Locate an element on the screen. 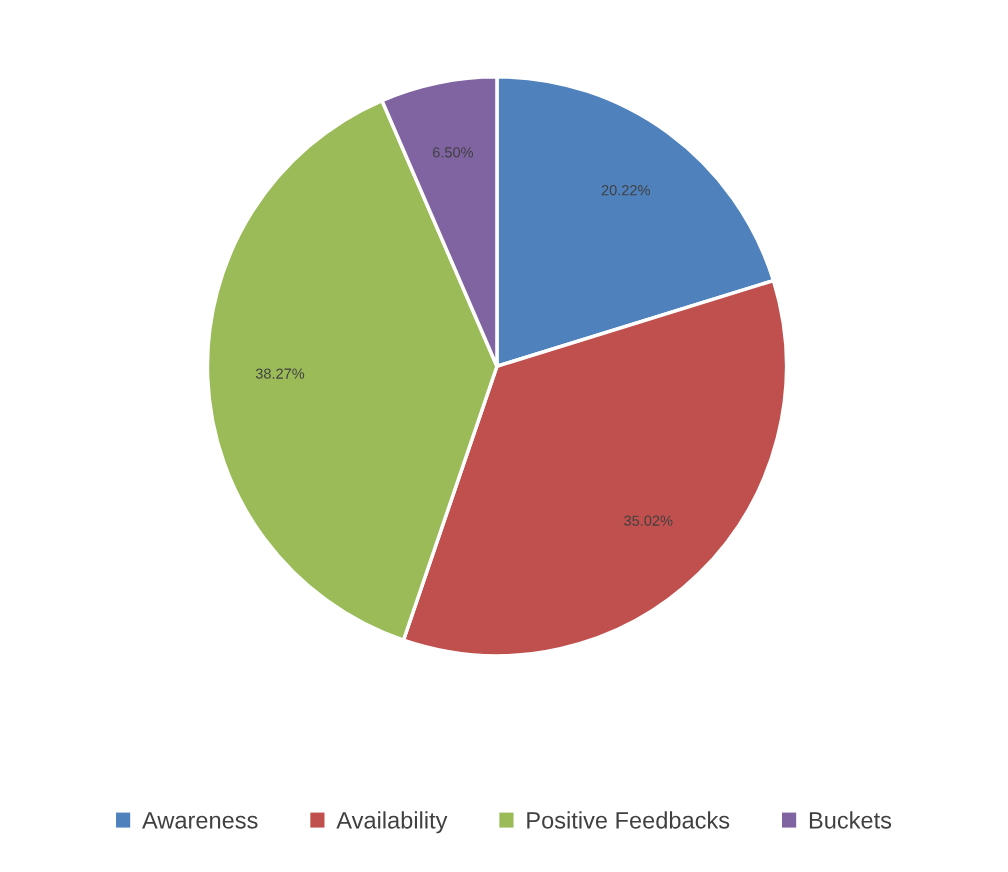 This screenshot has width=1008, height=872. legend-label: Awareness is located at coordinates (200, 820).